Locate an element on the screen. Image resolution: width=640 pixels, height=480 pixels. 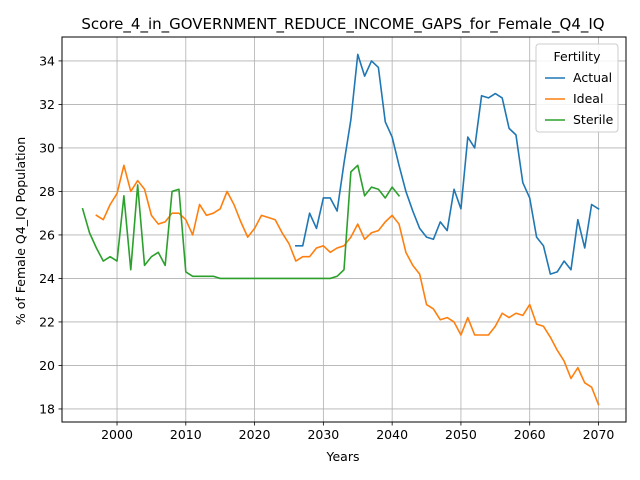
x-tick-label: 2030 is located at coordinates (323, 434).